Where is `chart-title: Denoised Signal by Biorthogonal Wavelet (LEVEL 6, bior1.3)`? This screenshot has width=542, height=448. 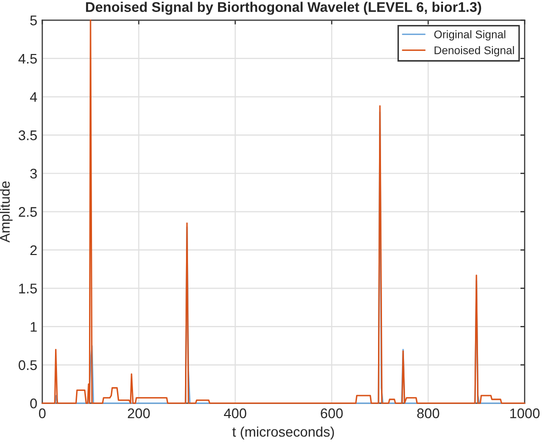 chart-title: Denoised Signal by Biorthogonal Wavelet (LEVEL 6, bior1.3) is located at coordinates (284, 8).